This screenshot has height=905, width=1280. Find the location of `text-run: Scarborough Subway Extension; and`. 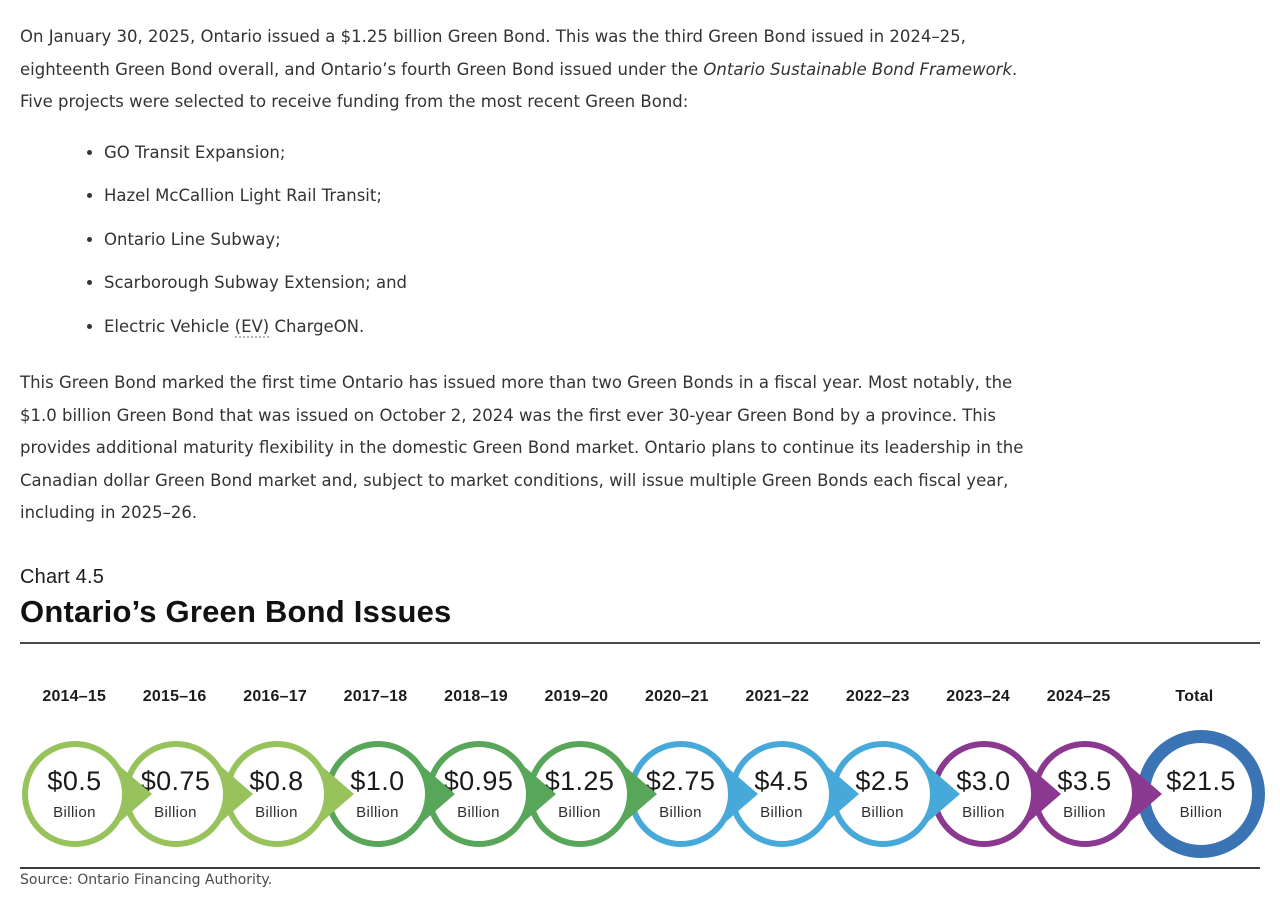

text-run: Scarborough Subway Extension; and is located at coordinates (256, 282).